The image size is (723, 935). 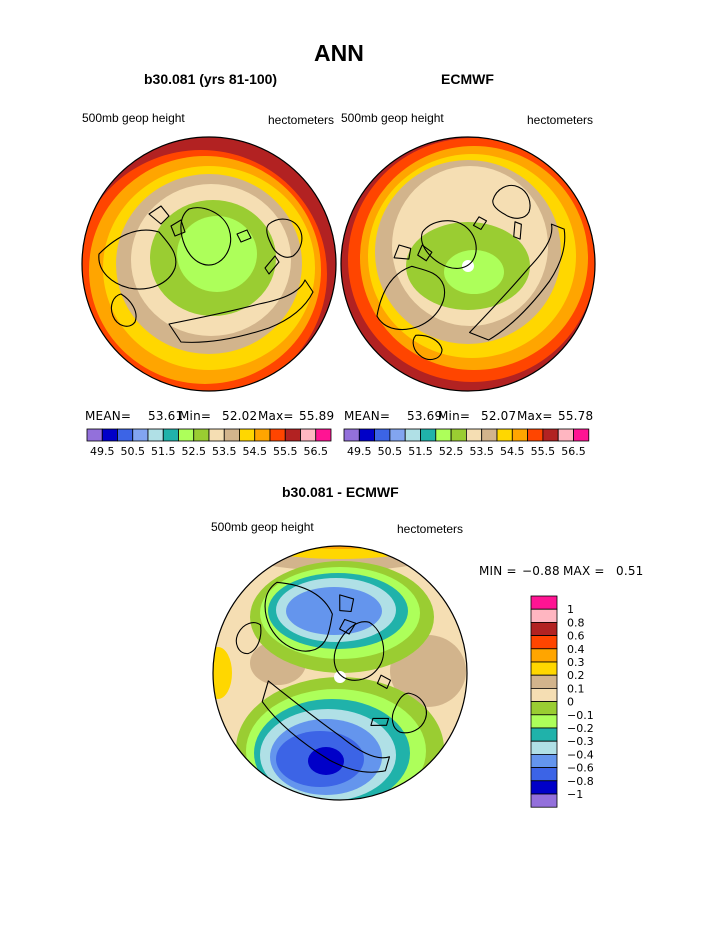 I want to click on obs-cbar-tick-label: 50.5, so click(x=390, y=451).